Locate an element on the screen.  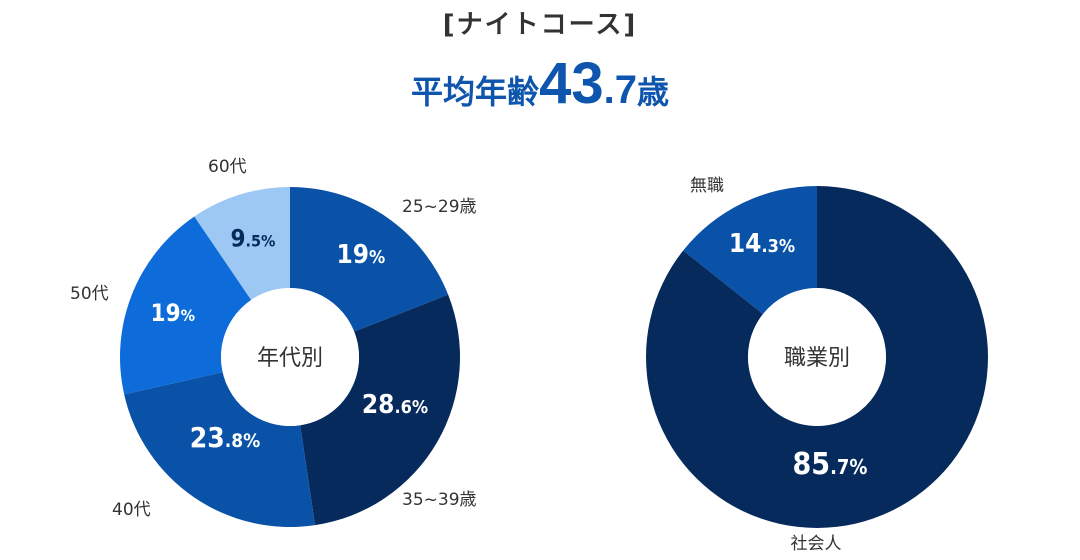
center-label: 職業別 is located at coordinates (817, 358).